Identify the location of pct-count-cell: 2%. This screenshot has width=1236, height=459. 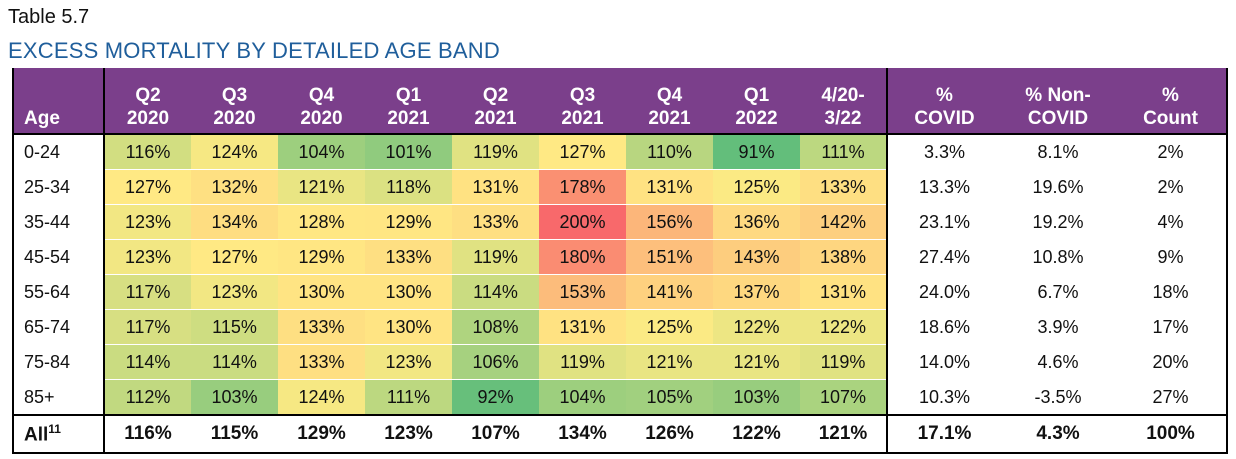
(1171, 187).